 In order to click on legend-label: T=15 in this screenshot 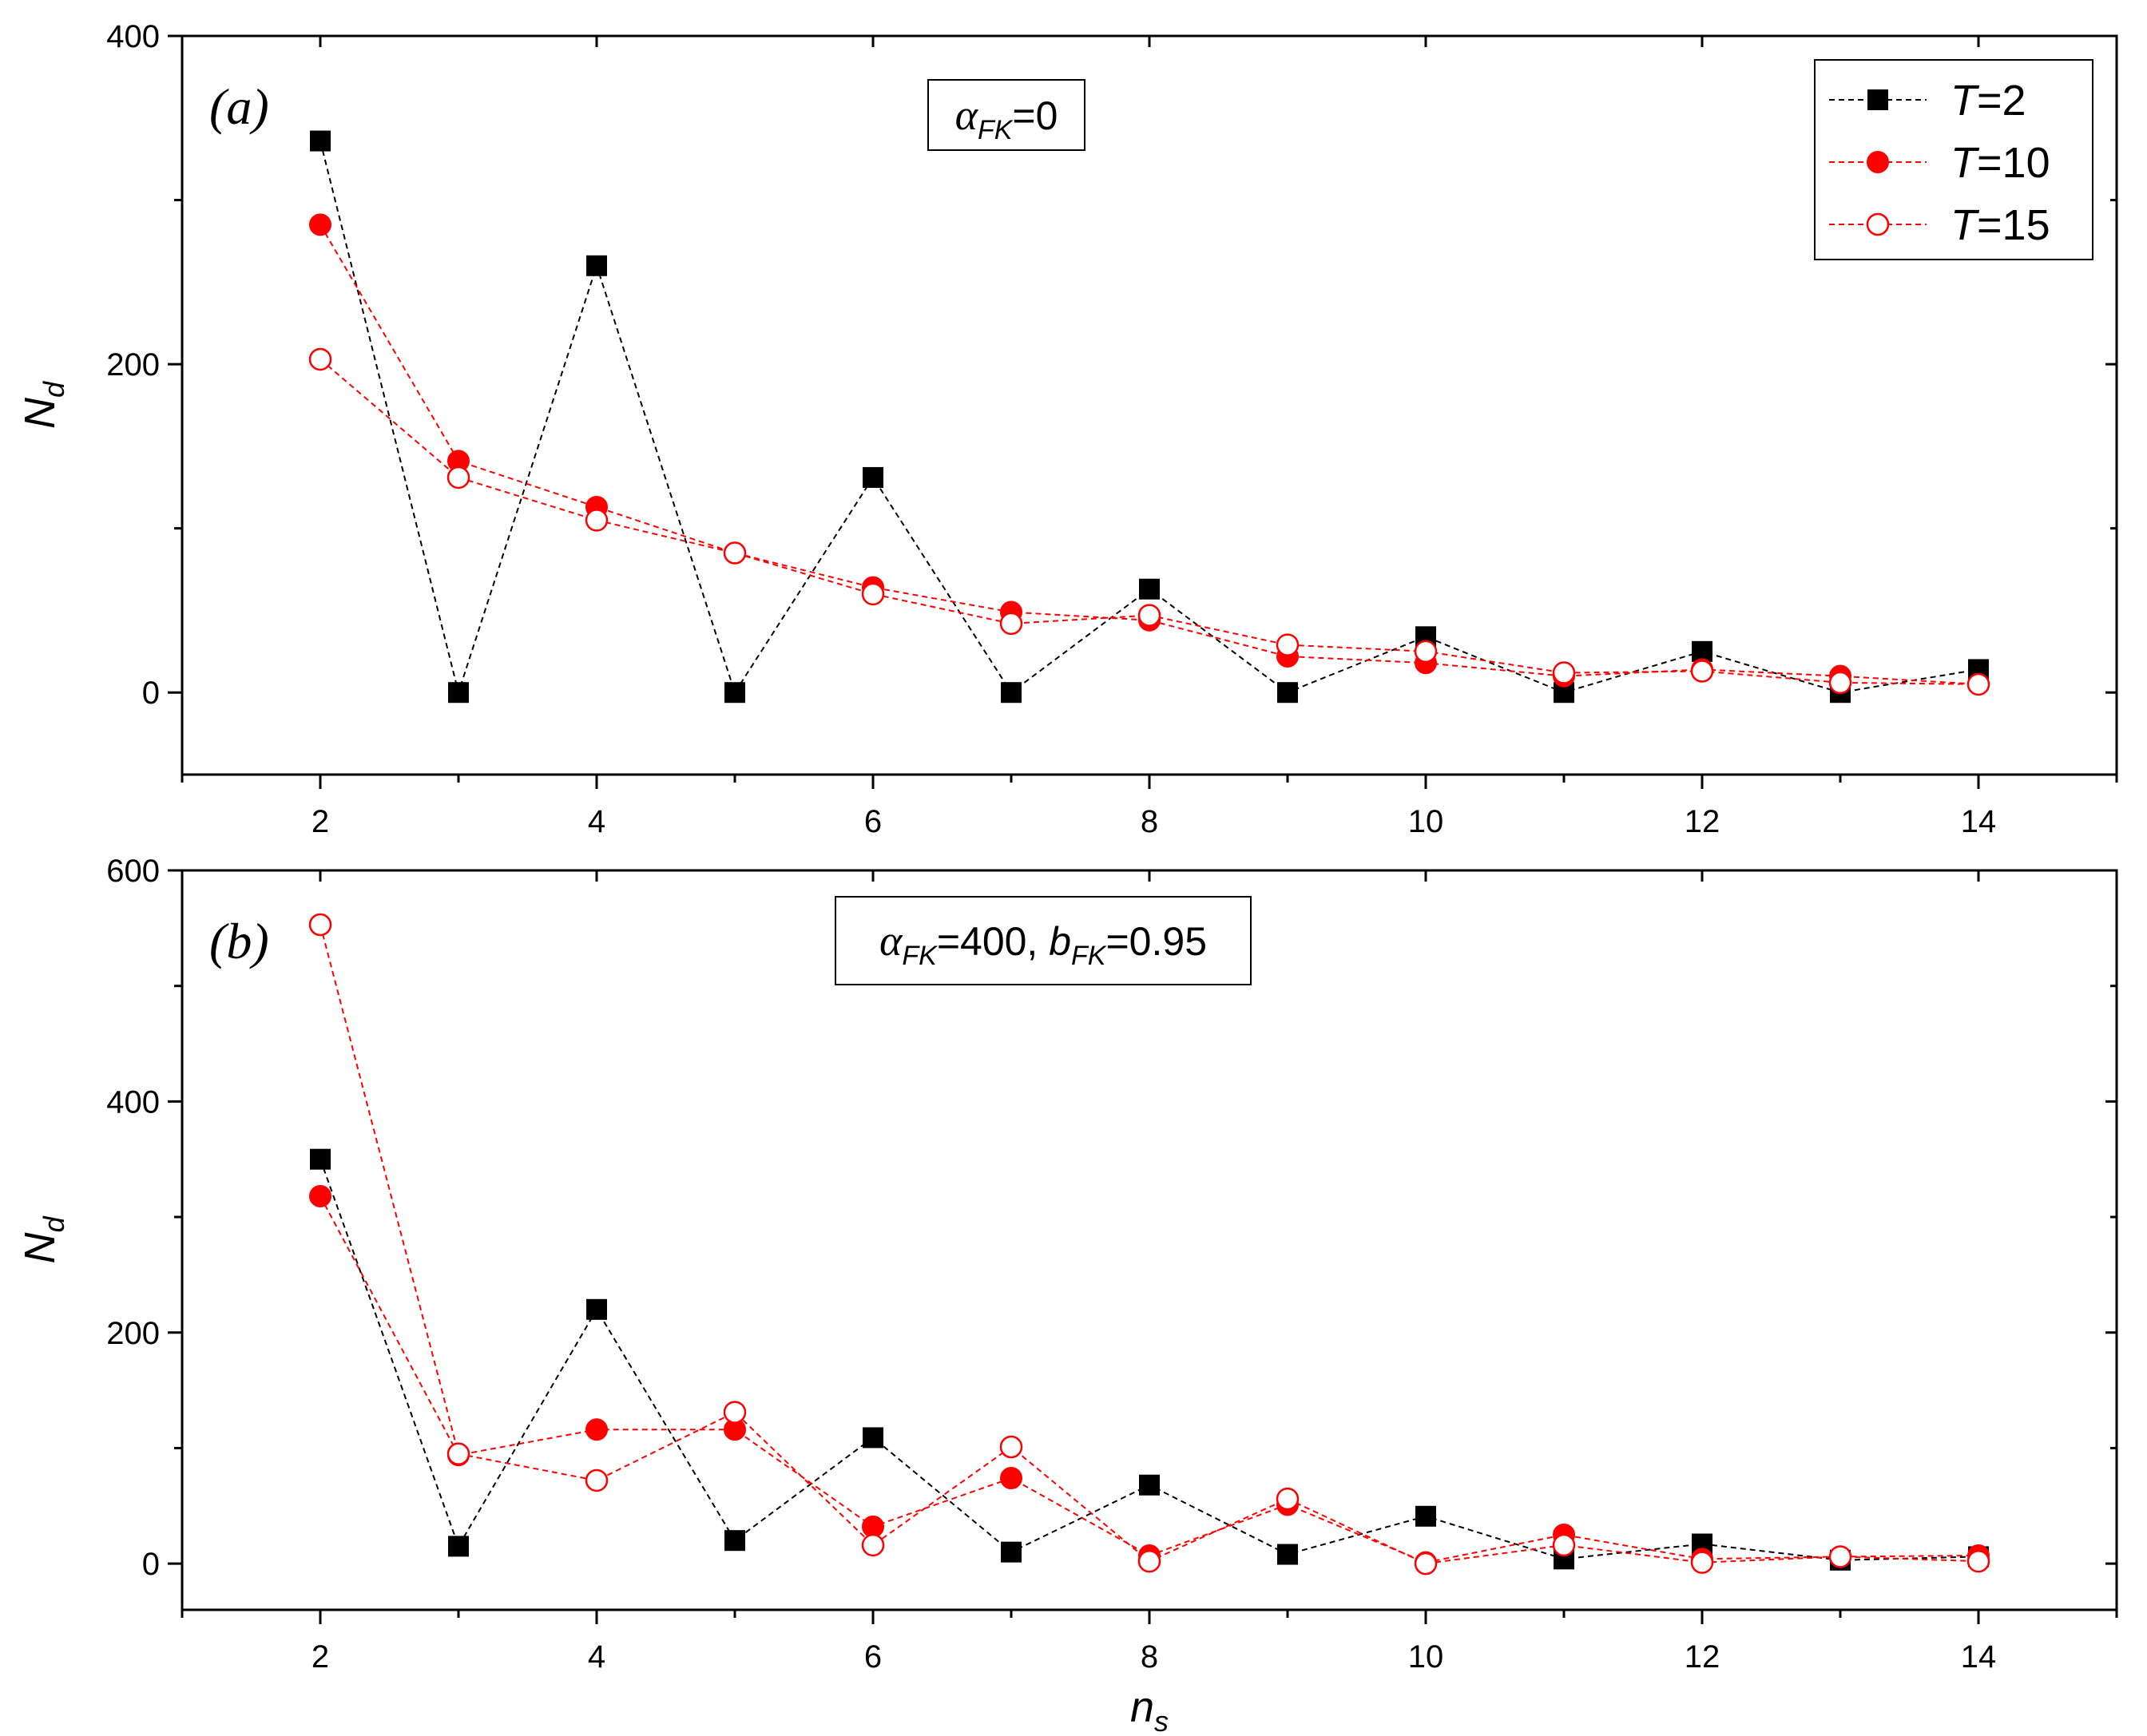, I will do `click(2001, 225)`.